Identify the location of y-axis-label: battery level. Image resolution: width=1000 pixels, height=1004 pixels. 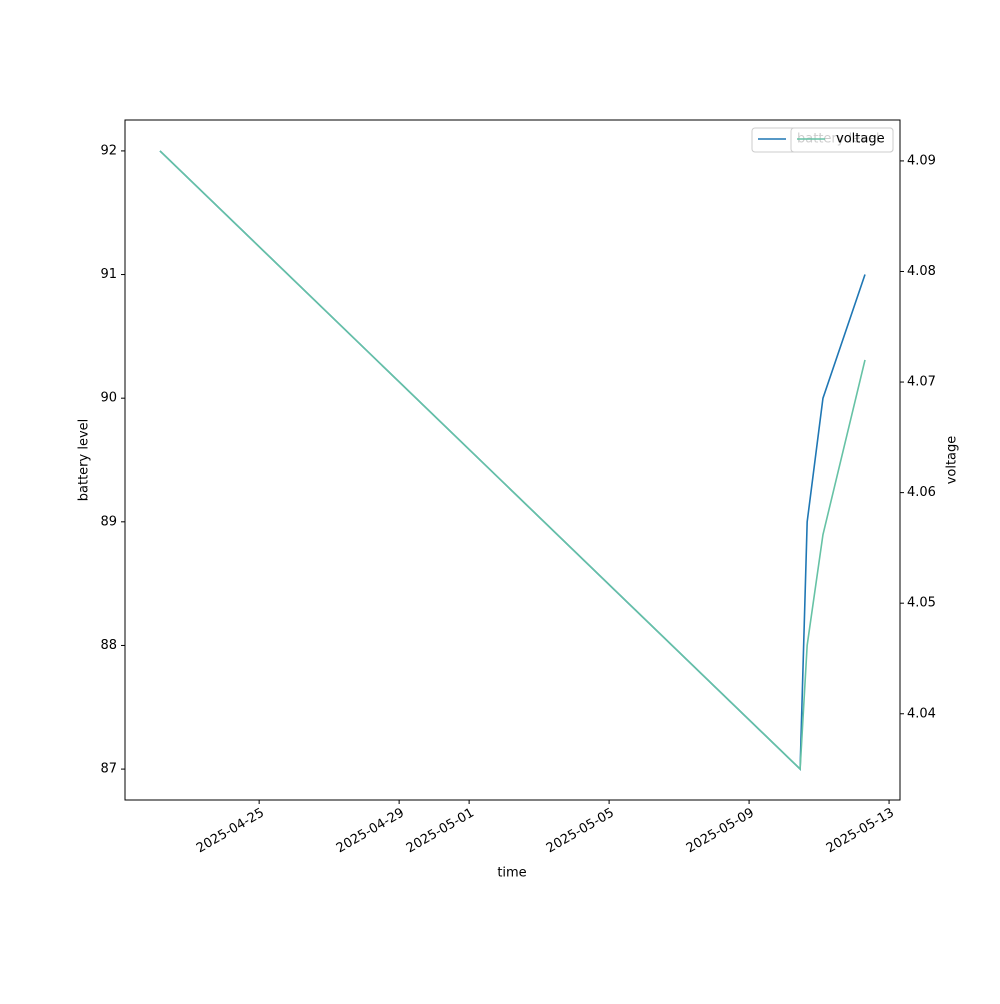
(84, 460).